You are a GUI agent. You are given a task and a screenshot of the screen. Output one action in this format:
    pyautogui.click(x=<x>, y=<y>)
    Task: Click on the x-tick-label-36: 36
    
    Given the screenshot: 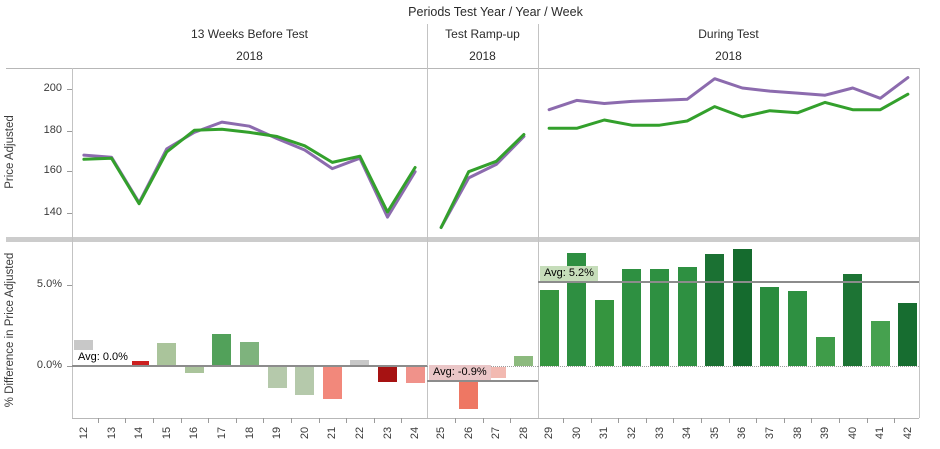 What is the action you would take?
    pyautogui.click(x=742, y=433)
    